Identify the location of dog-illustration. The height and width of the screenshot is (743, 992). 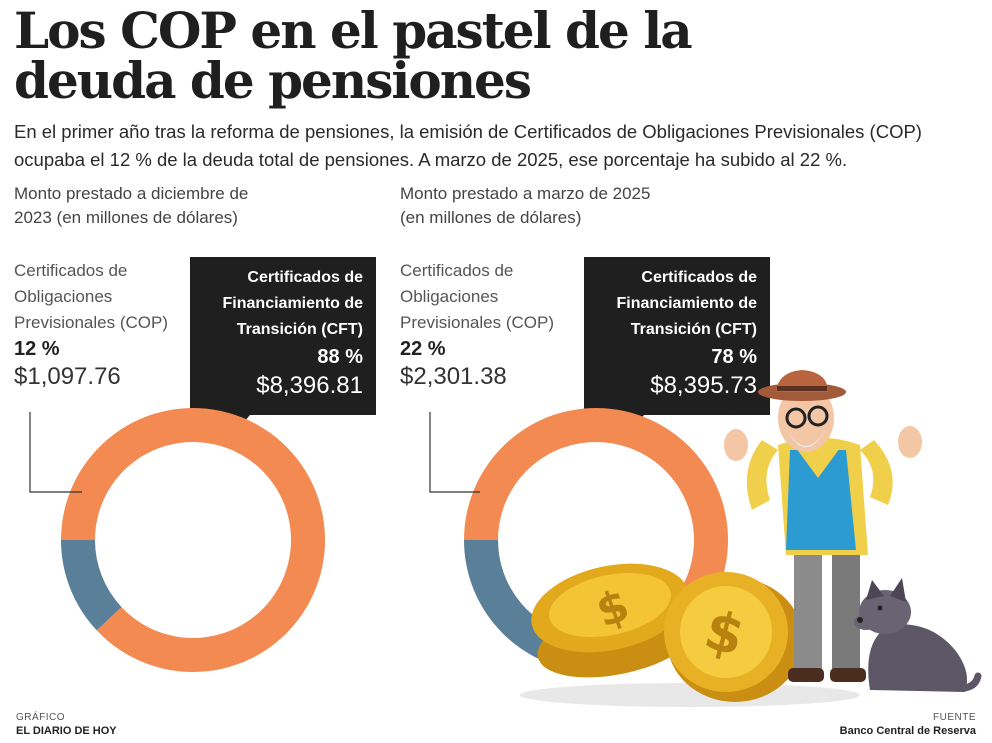
(918, 635).